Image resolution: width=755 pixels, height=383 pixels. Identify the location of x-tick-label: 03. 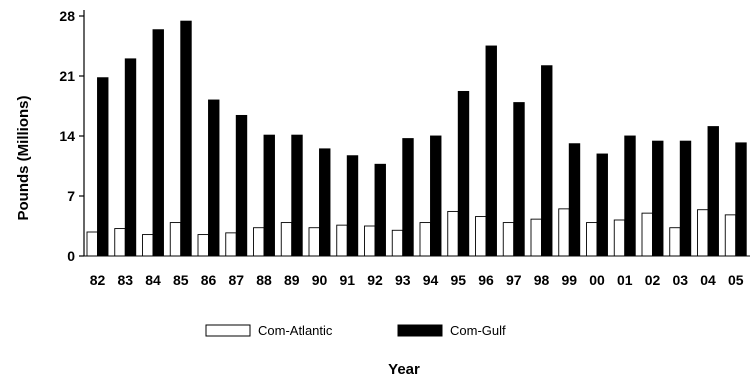
(680, 280).